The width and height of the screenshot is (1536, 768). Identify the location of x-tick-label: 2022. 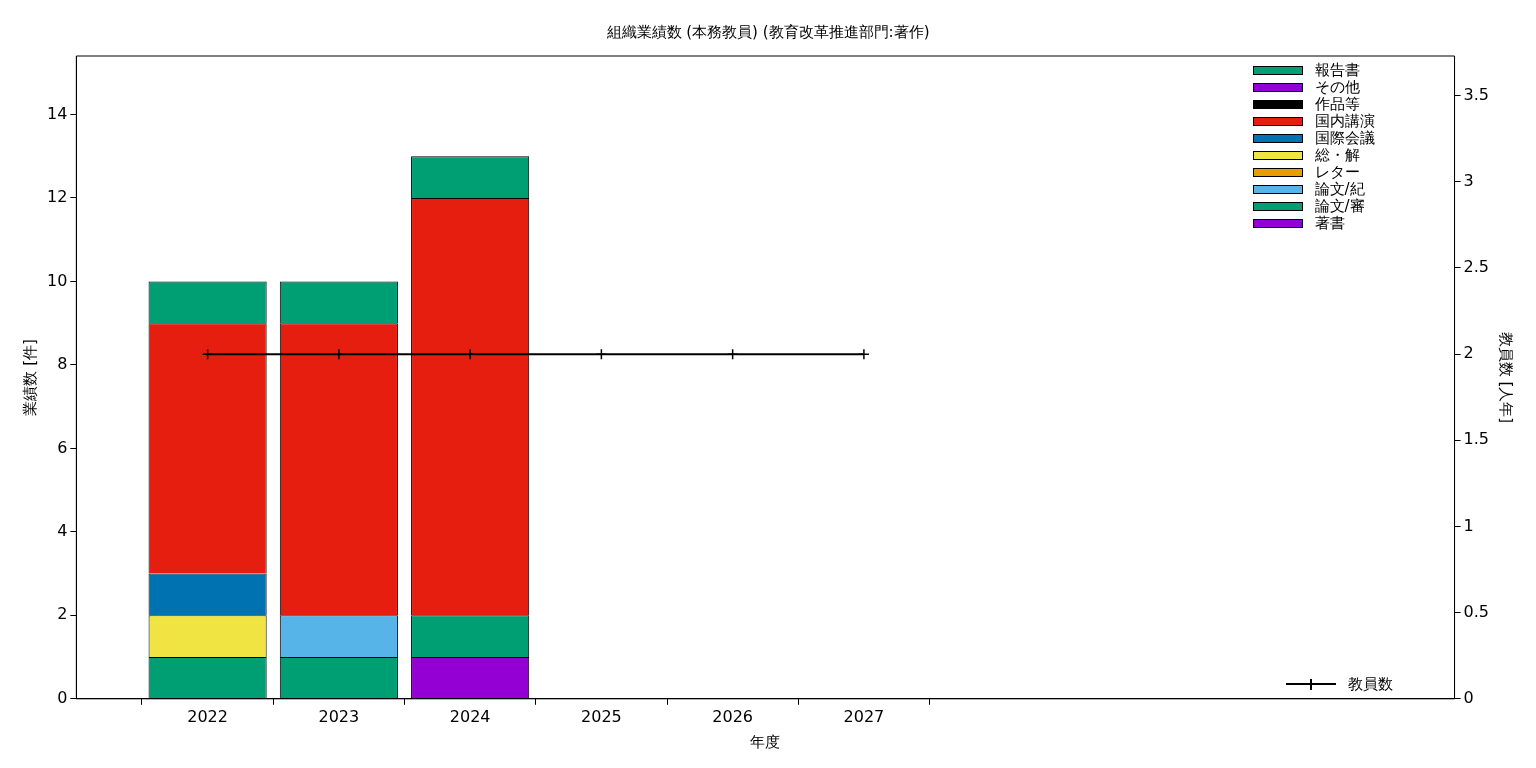
(207, 716).